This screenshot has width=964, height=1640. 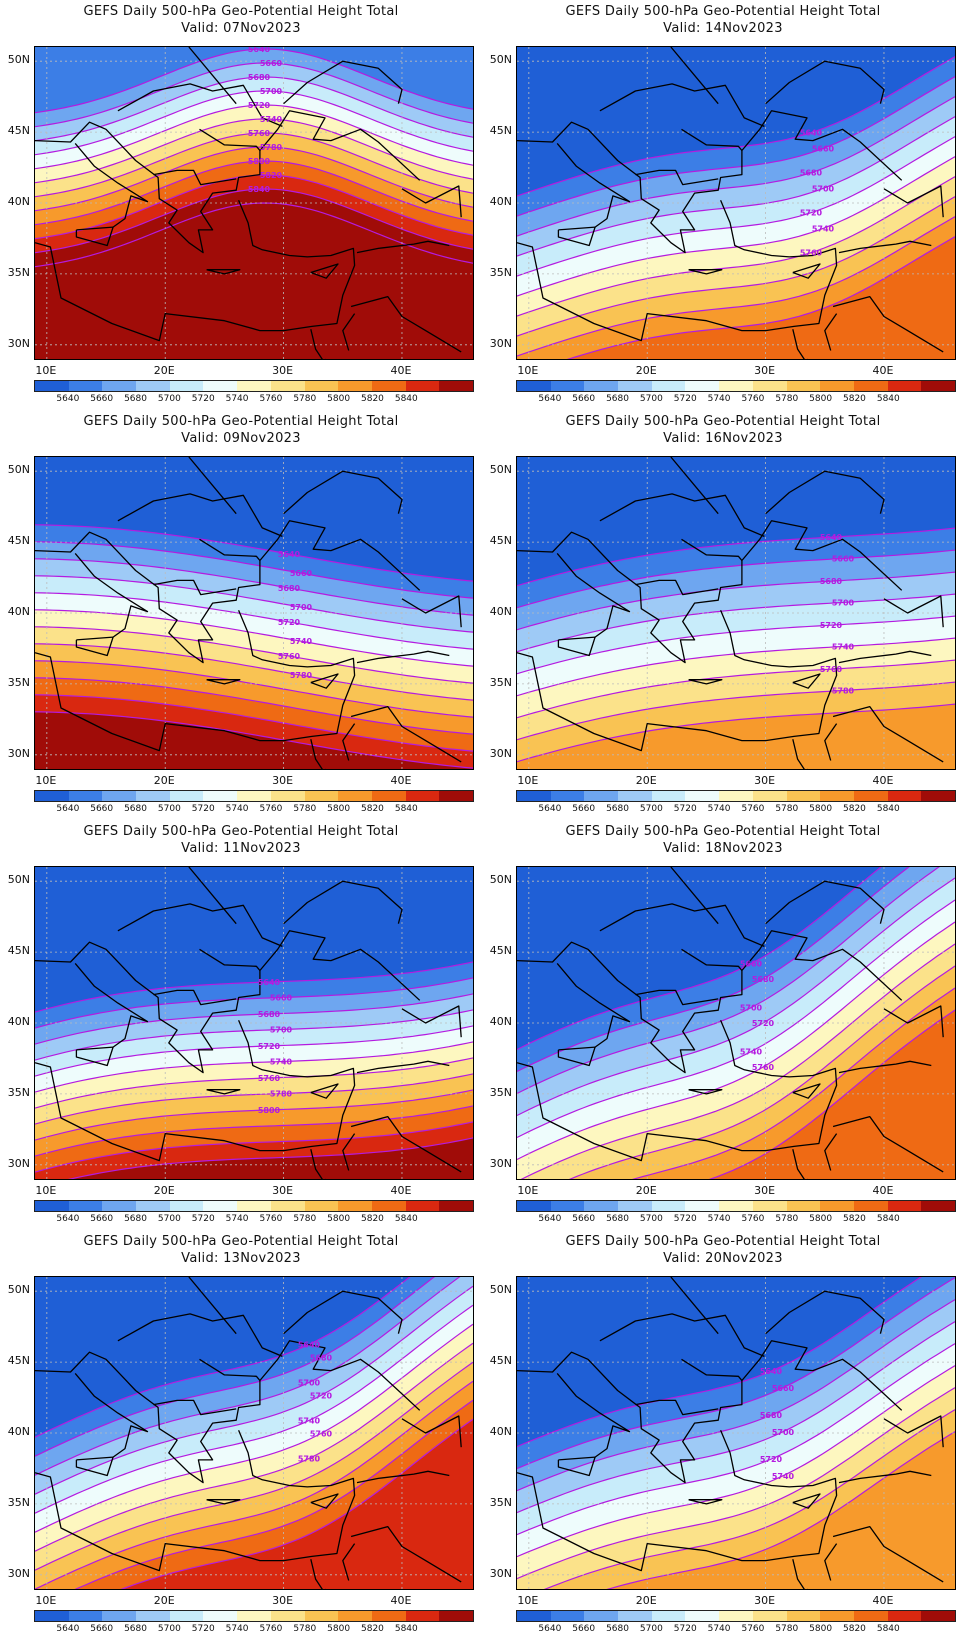 What do you see at coordinates (406, 399) in the screenshot?
I see `colorbar-level-label: 5840` at bounding box center [406, 399].